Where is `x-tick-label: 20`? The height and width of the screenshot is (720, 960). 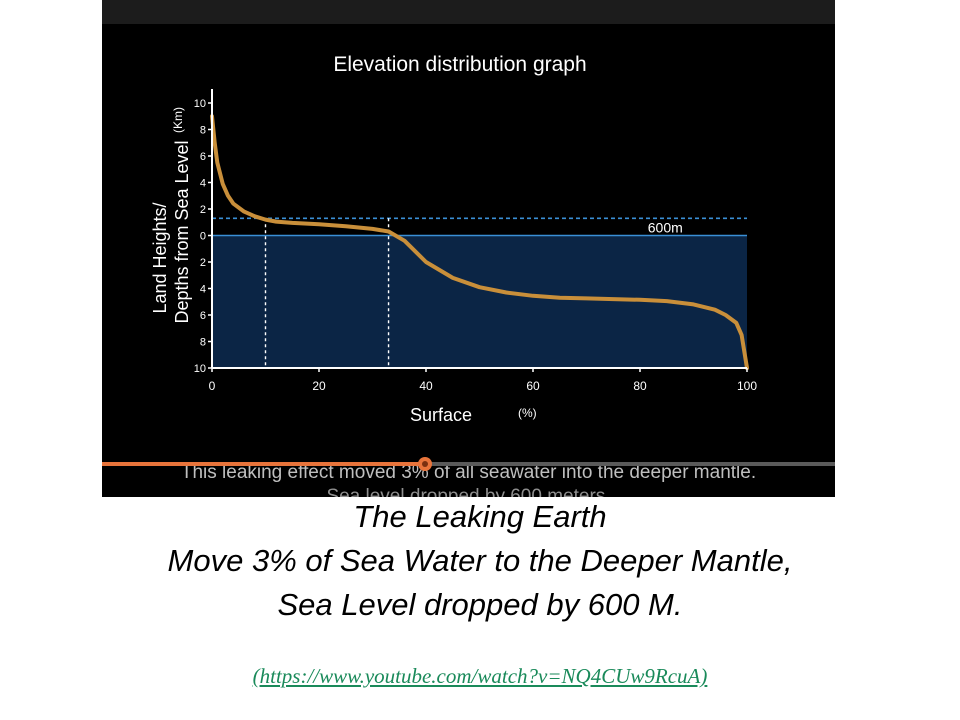 x-tick-label: 20 is located at coordinates (319, 386).